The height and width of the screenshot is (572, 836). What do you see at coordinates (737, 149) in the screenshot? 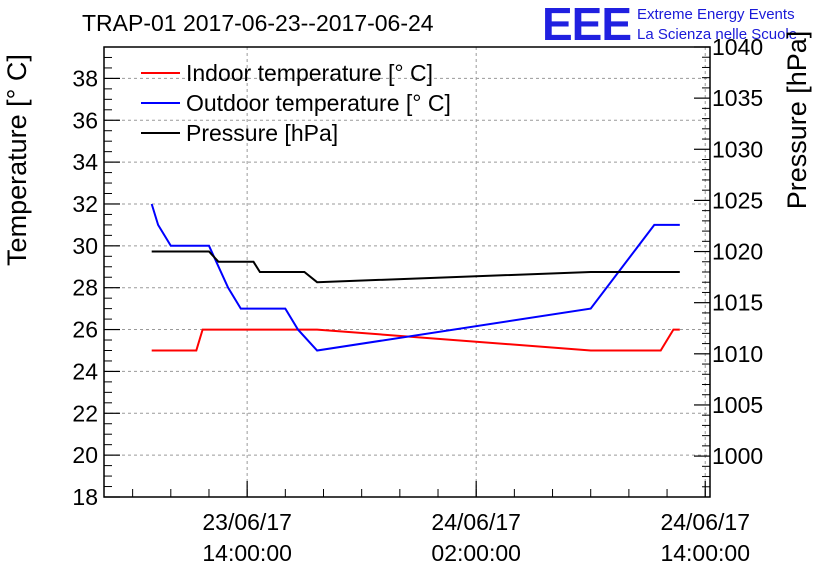
I see `y-right-tick-label: 1030` at bounding box center [737, 149].